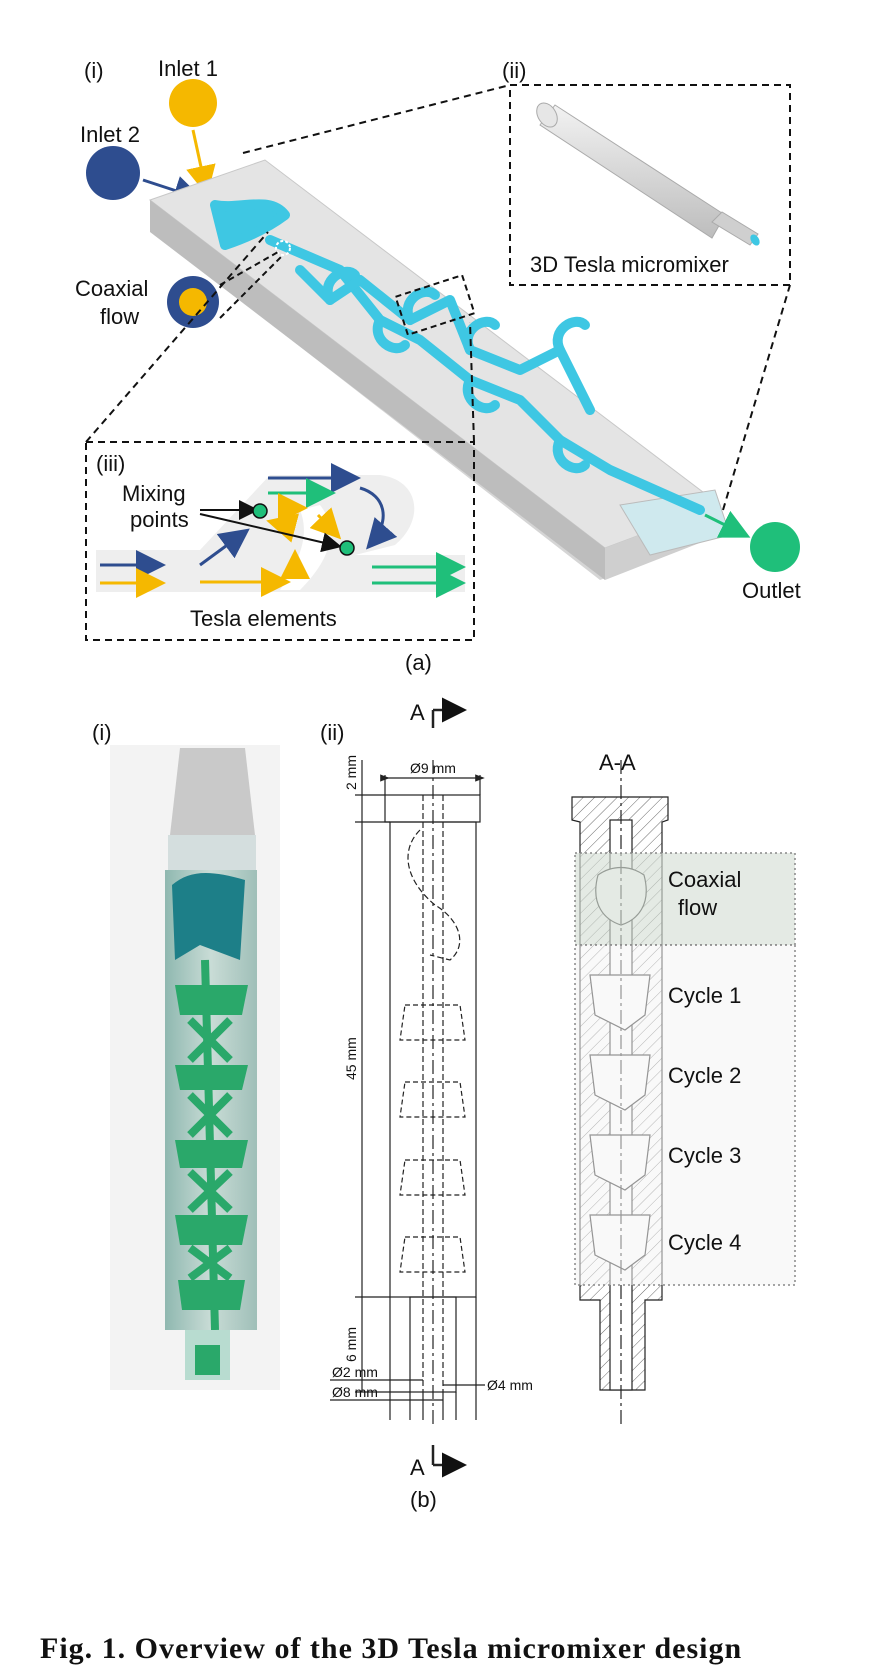 This screenshot has height=1678, width=882. Describe the element at coordinates (355, 1392) in the screenshot. I see `dimension-8mm: Ø8 mm` at that location.